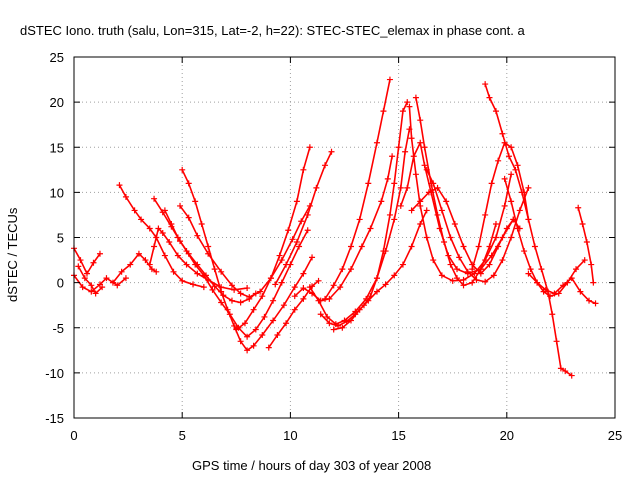  I want to click on x-tick-label: 20, so click(507, 435).